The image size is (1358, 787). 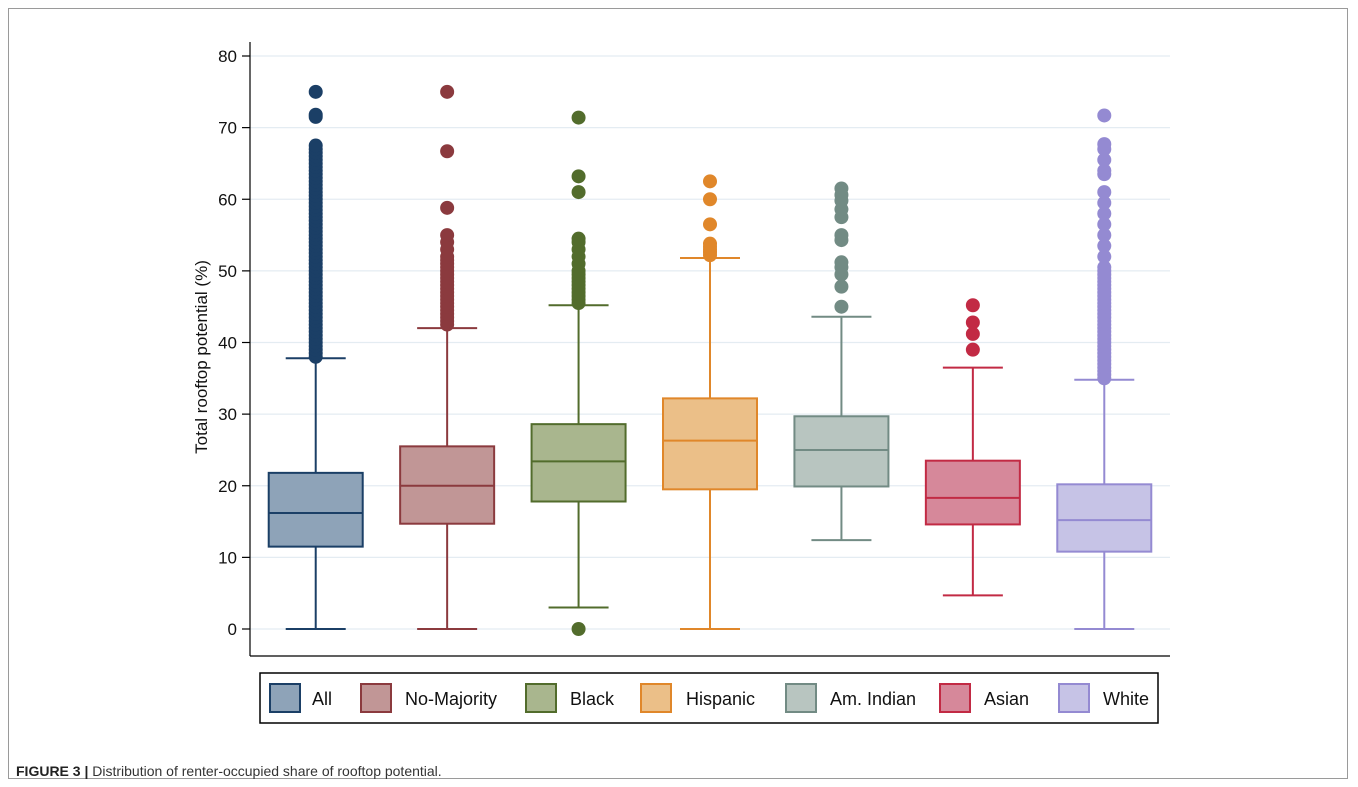 What do you see at coordinates (972, 447) in the screenshot?
I see `box-asian` at bounding box center [972, 447].